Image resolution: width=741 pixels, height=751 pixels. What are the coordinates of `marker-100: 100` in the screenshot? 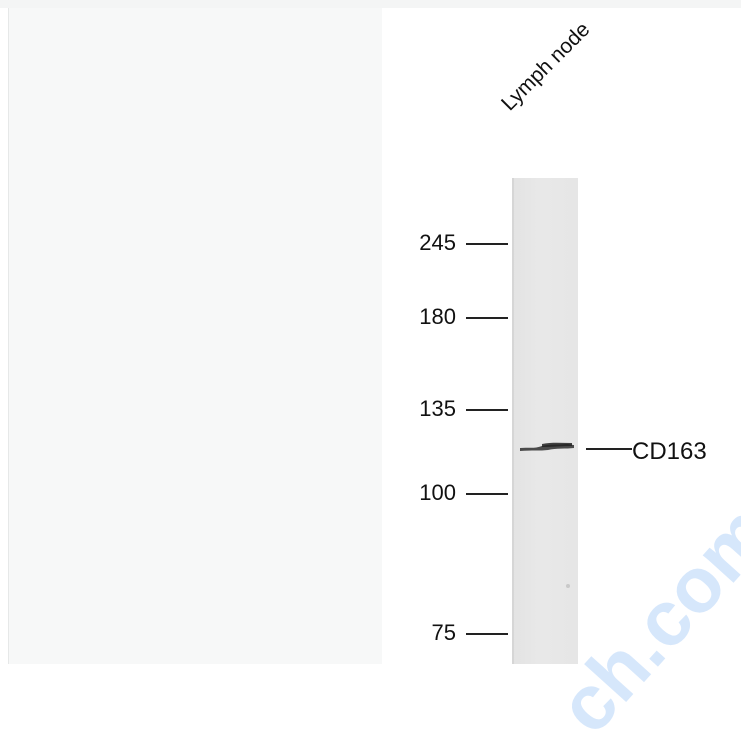 It's located at (437, 492).